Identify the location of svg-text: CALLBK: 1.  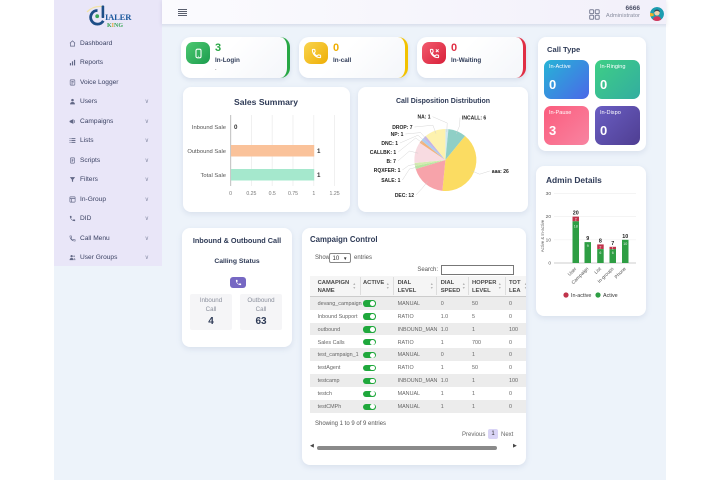
(383, 153).